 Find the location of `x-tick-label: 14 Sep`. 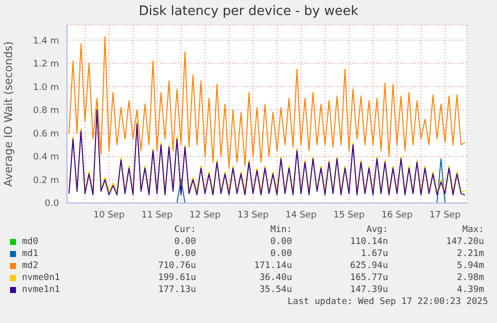

x-tick-label: 14 Sep is located at coordinates (301, 215).